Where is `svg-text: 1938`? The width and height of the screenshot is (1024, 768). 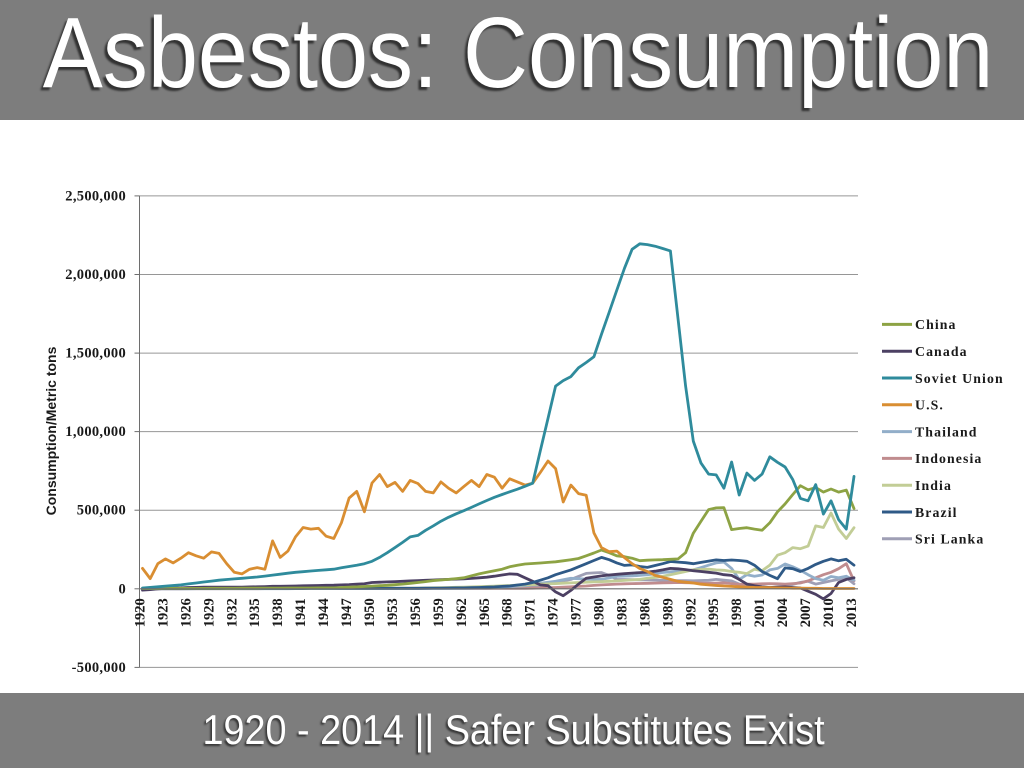
svg-text: 1938 is located at coordinates (278, 612).